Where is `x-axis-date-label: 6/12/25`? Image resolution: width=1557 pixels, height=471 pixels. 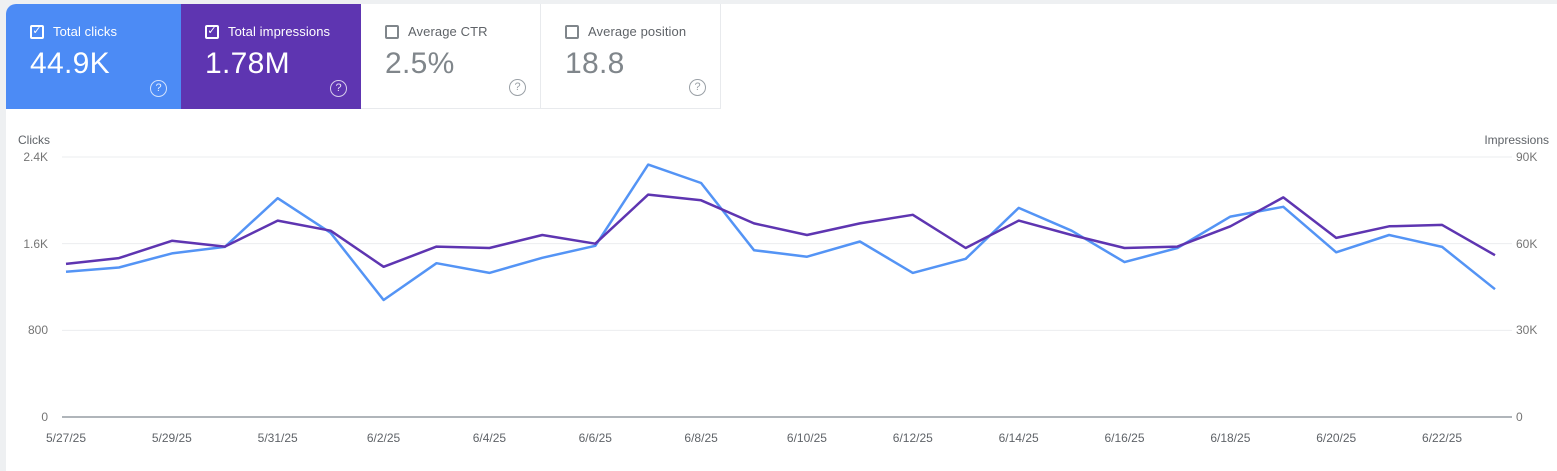
x-axis-date-label: 6/12/25 is located at coordinates (912, 438).